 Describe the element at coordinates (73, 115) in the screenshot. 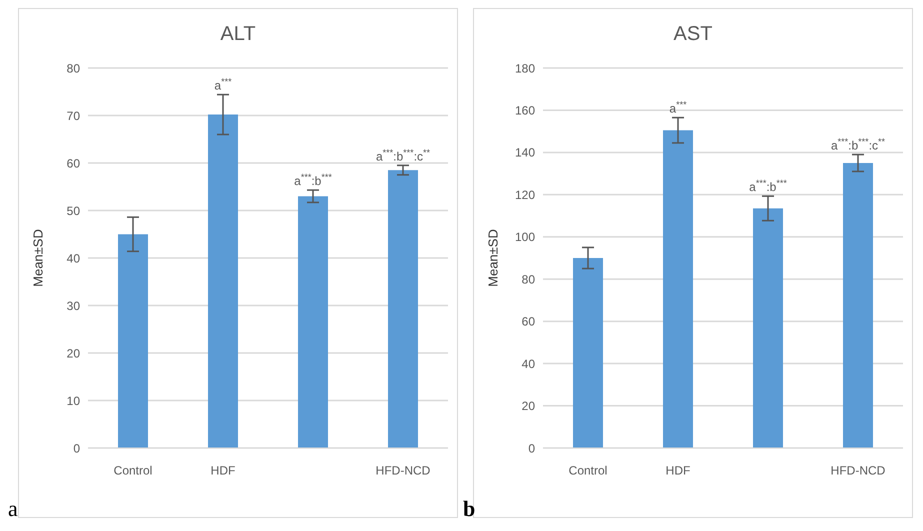

I see `y-tick-label: 70` at that location.